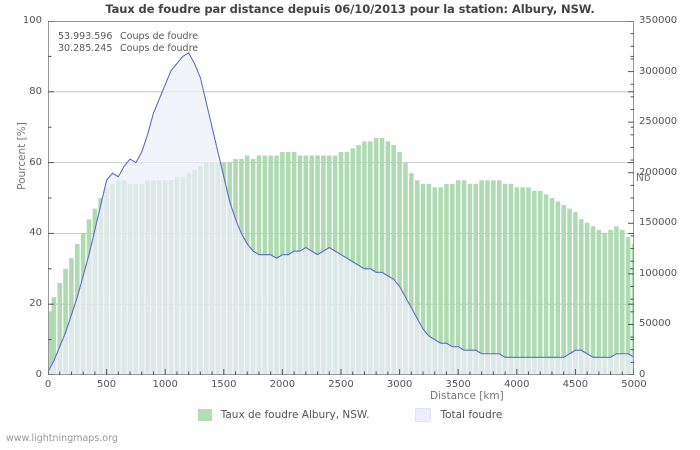  I want to click on annotation-value-2: 30.285.245, so click(85, 48).